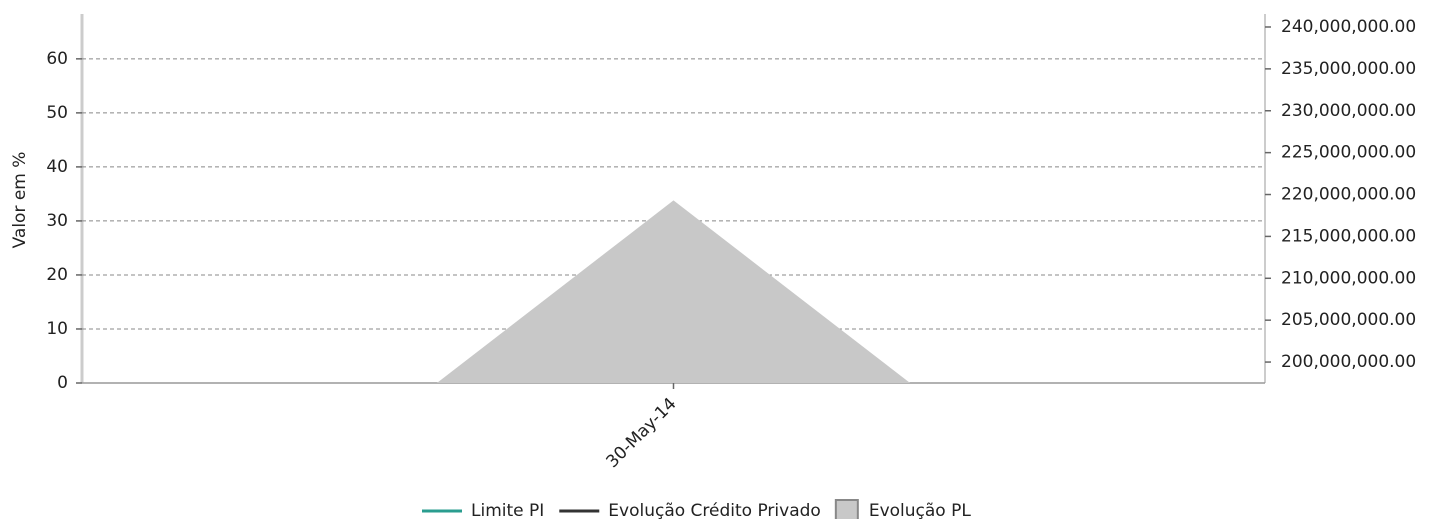 Image resolution: width=1431 pixels, height=519 pixels. Describe the element at coordinates (642, 433) in the screenshot. I see `x-tick-label: 30-May-14` at that location.